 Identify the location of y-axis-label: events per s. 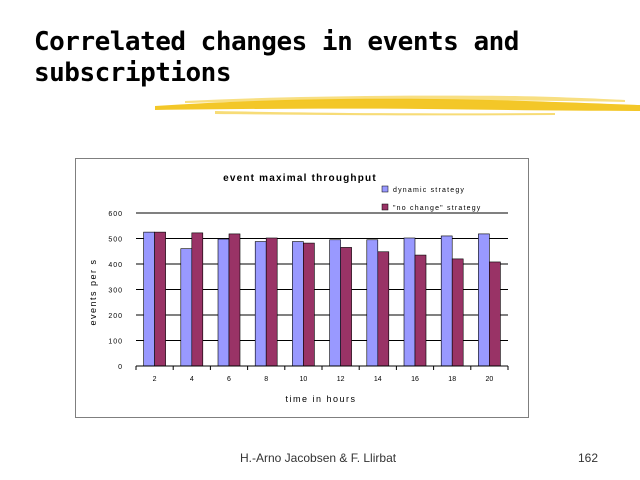
(93, 291).